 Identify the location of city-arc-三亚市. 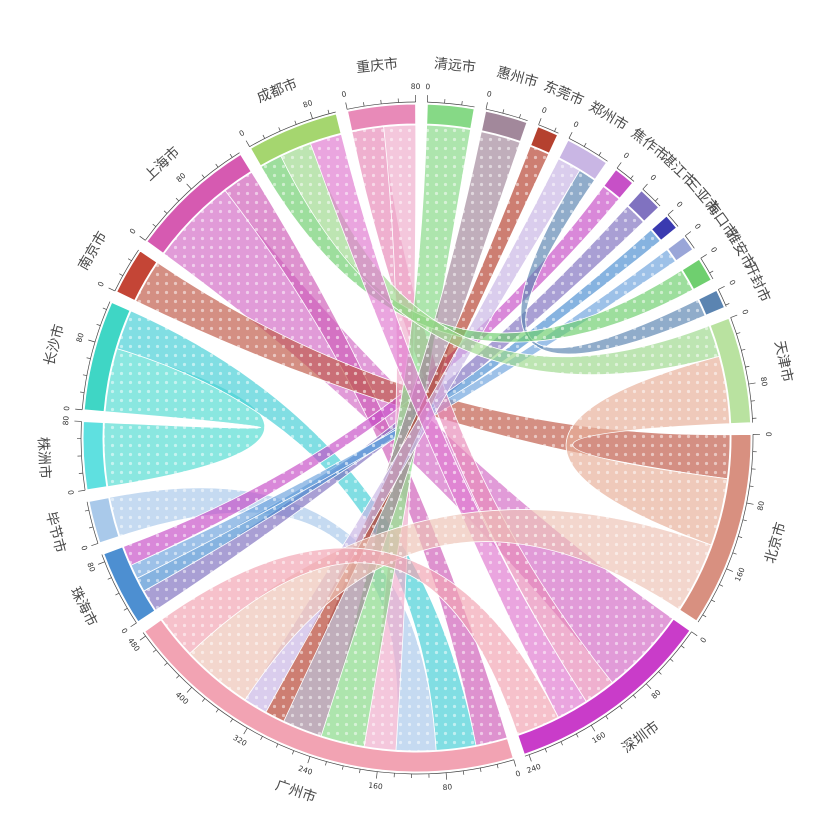
(664, 228).